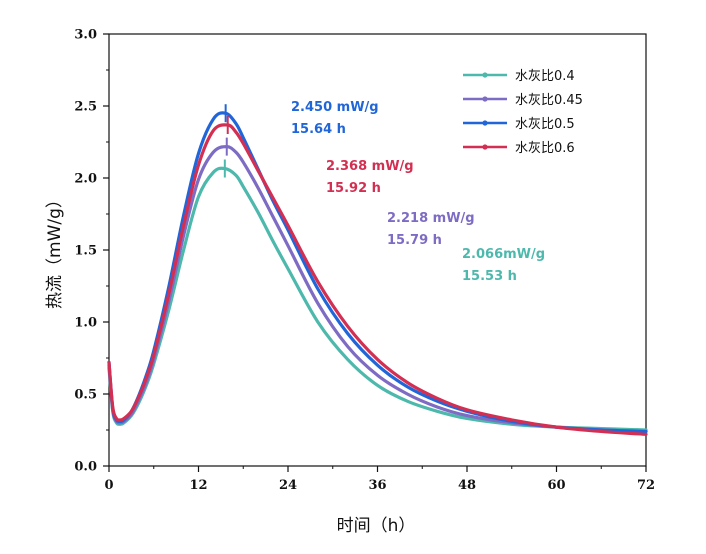  Describe the element at coordinates (198, 485) in the screenshot. I see `x-tick-label: 12` at that location.